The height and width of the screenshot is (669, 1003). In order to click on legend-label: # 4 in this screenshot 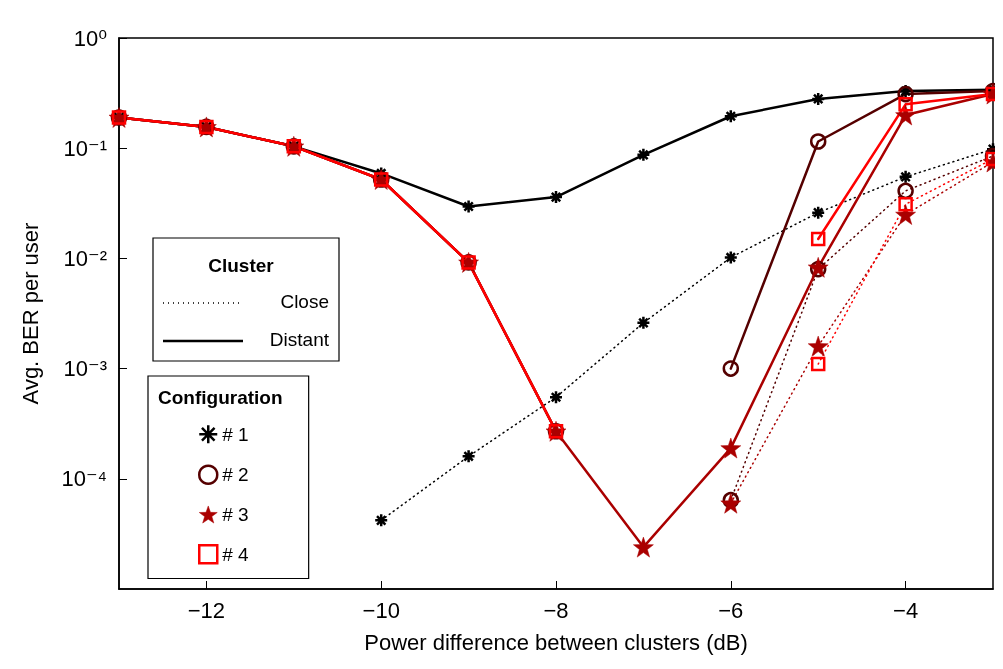, I will do `click(236, 554)`.